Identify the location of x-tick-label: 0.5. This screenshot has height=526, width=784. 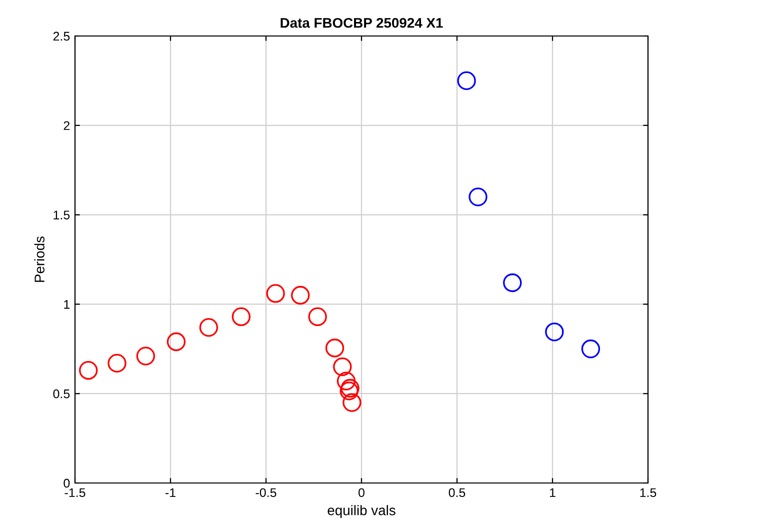
(457, 493).